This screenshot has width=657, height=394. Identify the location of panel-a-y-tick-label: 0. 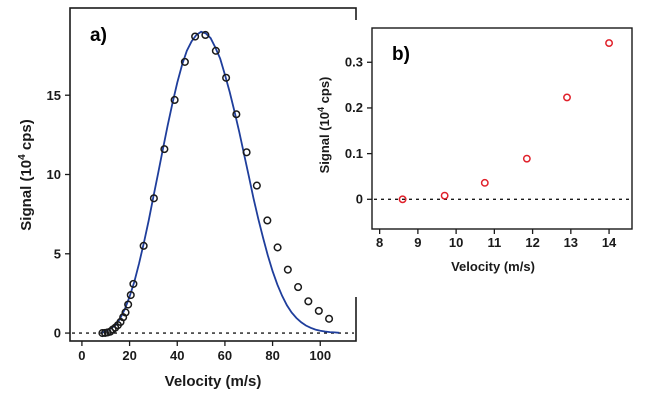
(57, 333).